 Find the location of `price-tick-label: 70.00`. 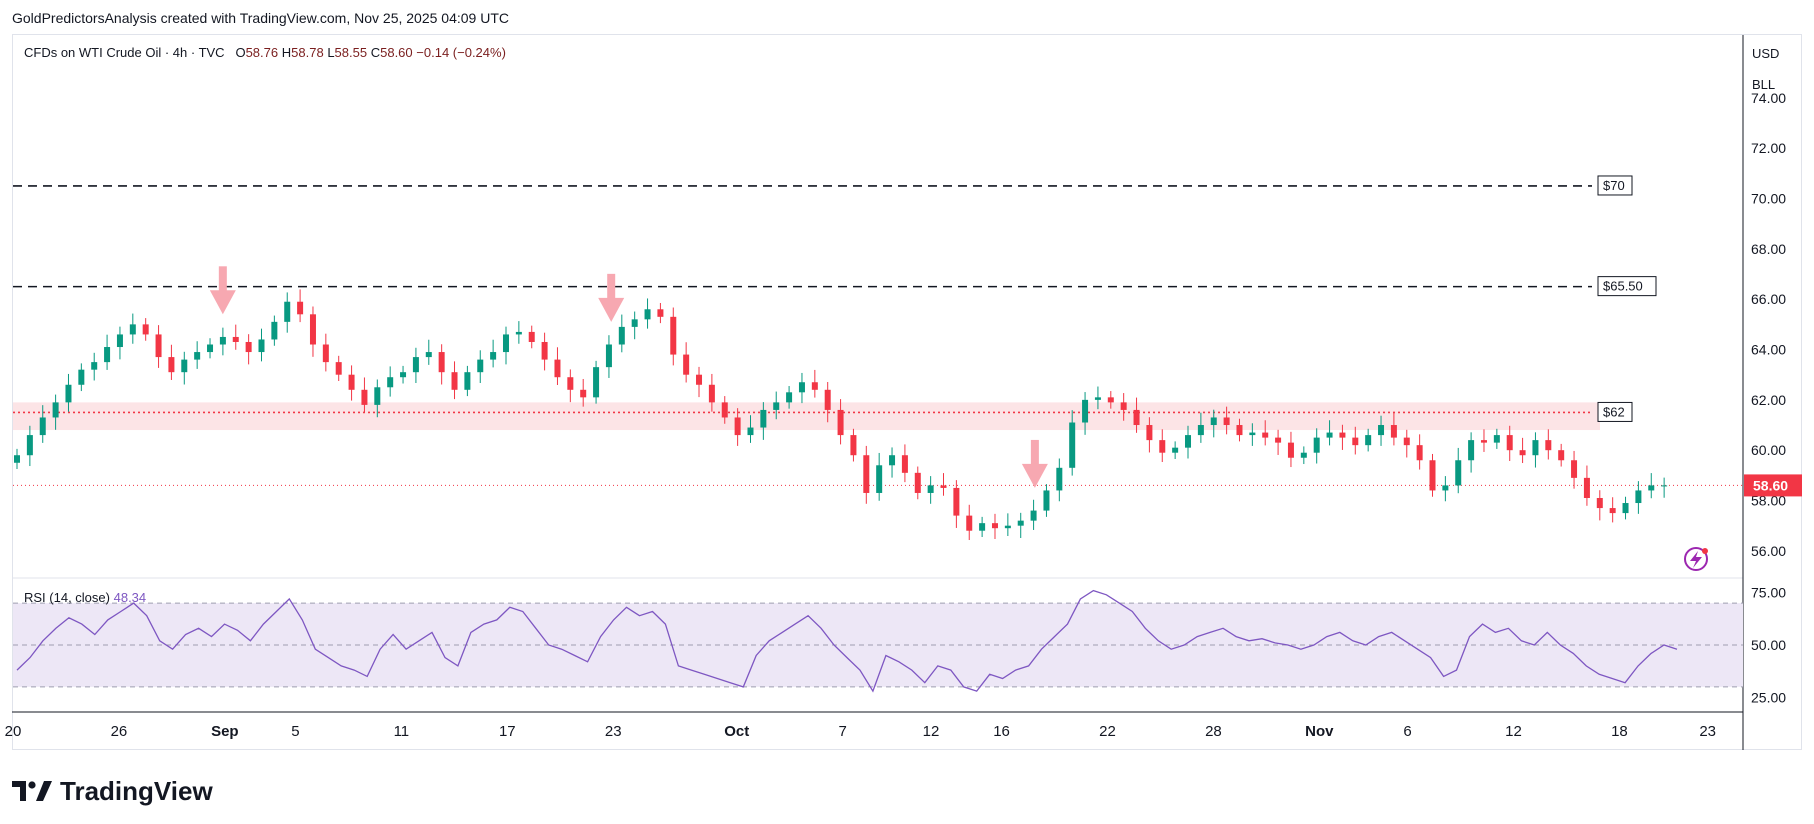

price-tick-label: 70.00 is located at coordinates (1768, 199).